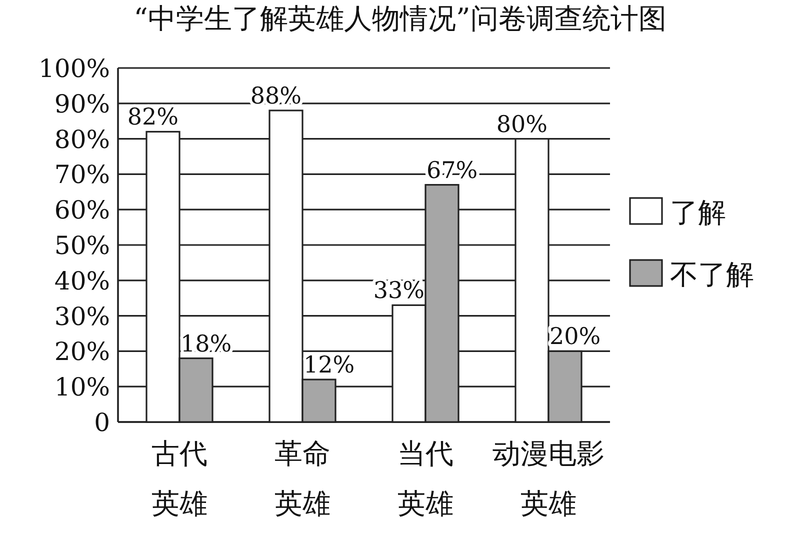 The image size is (802, 537). I want to click on y-tick-label: 0, so click(102, 422).